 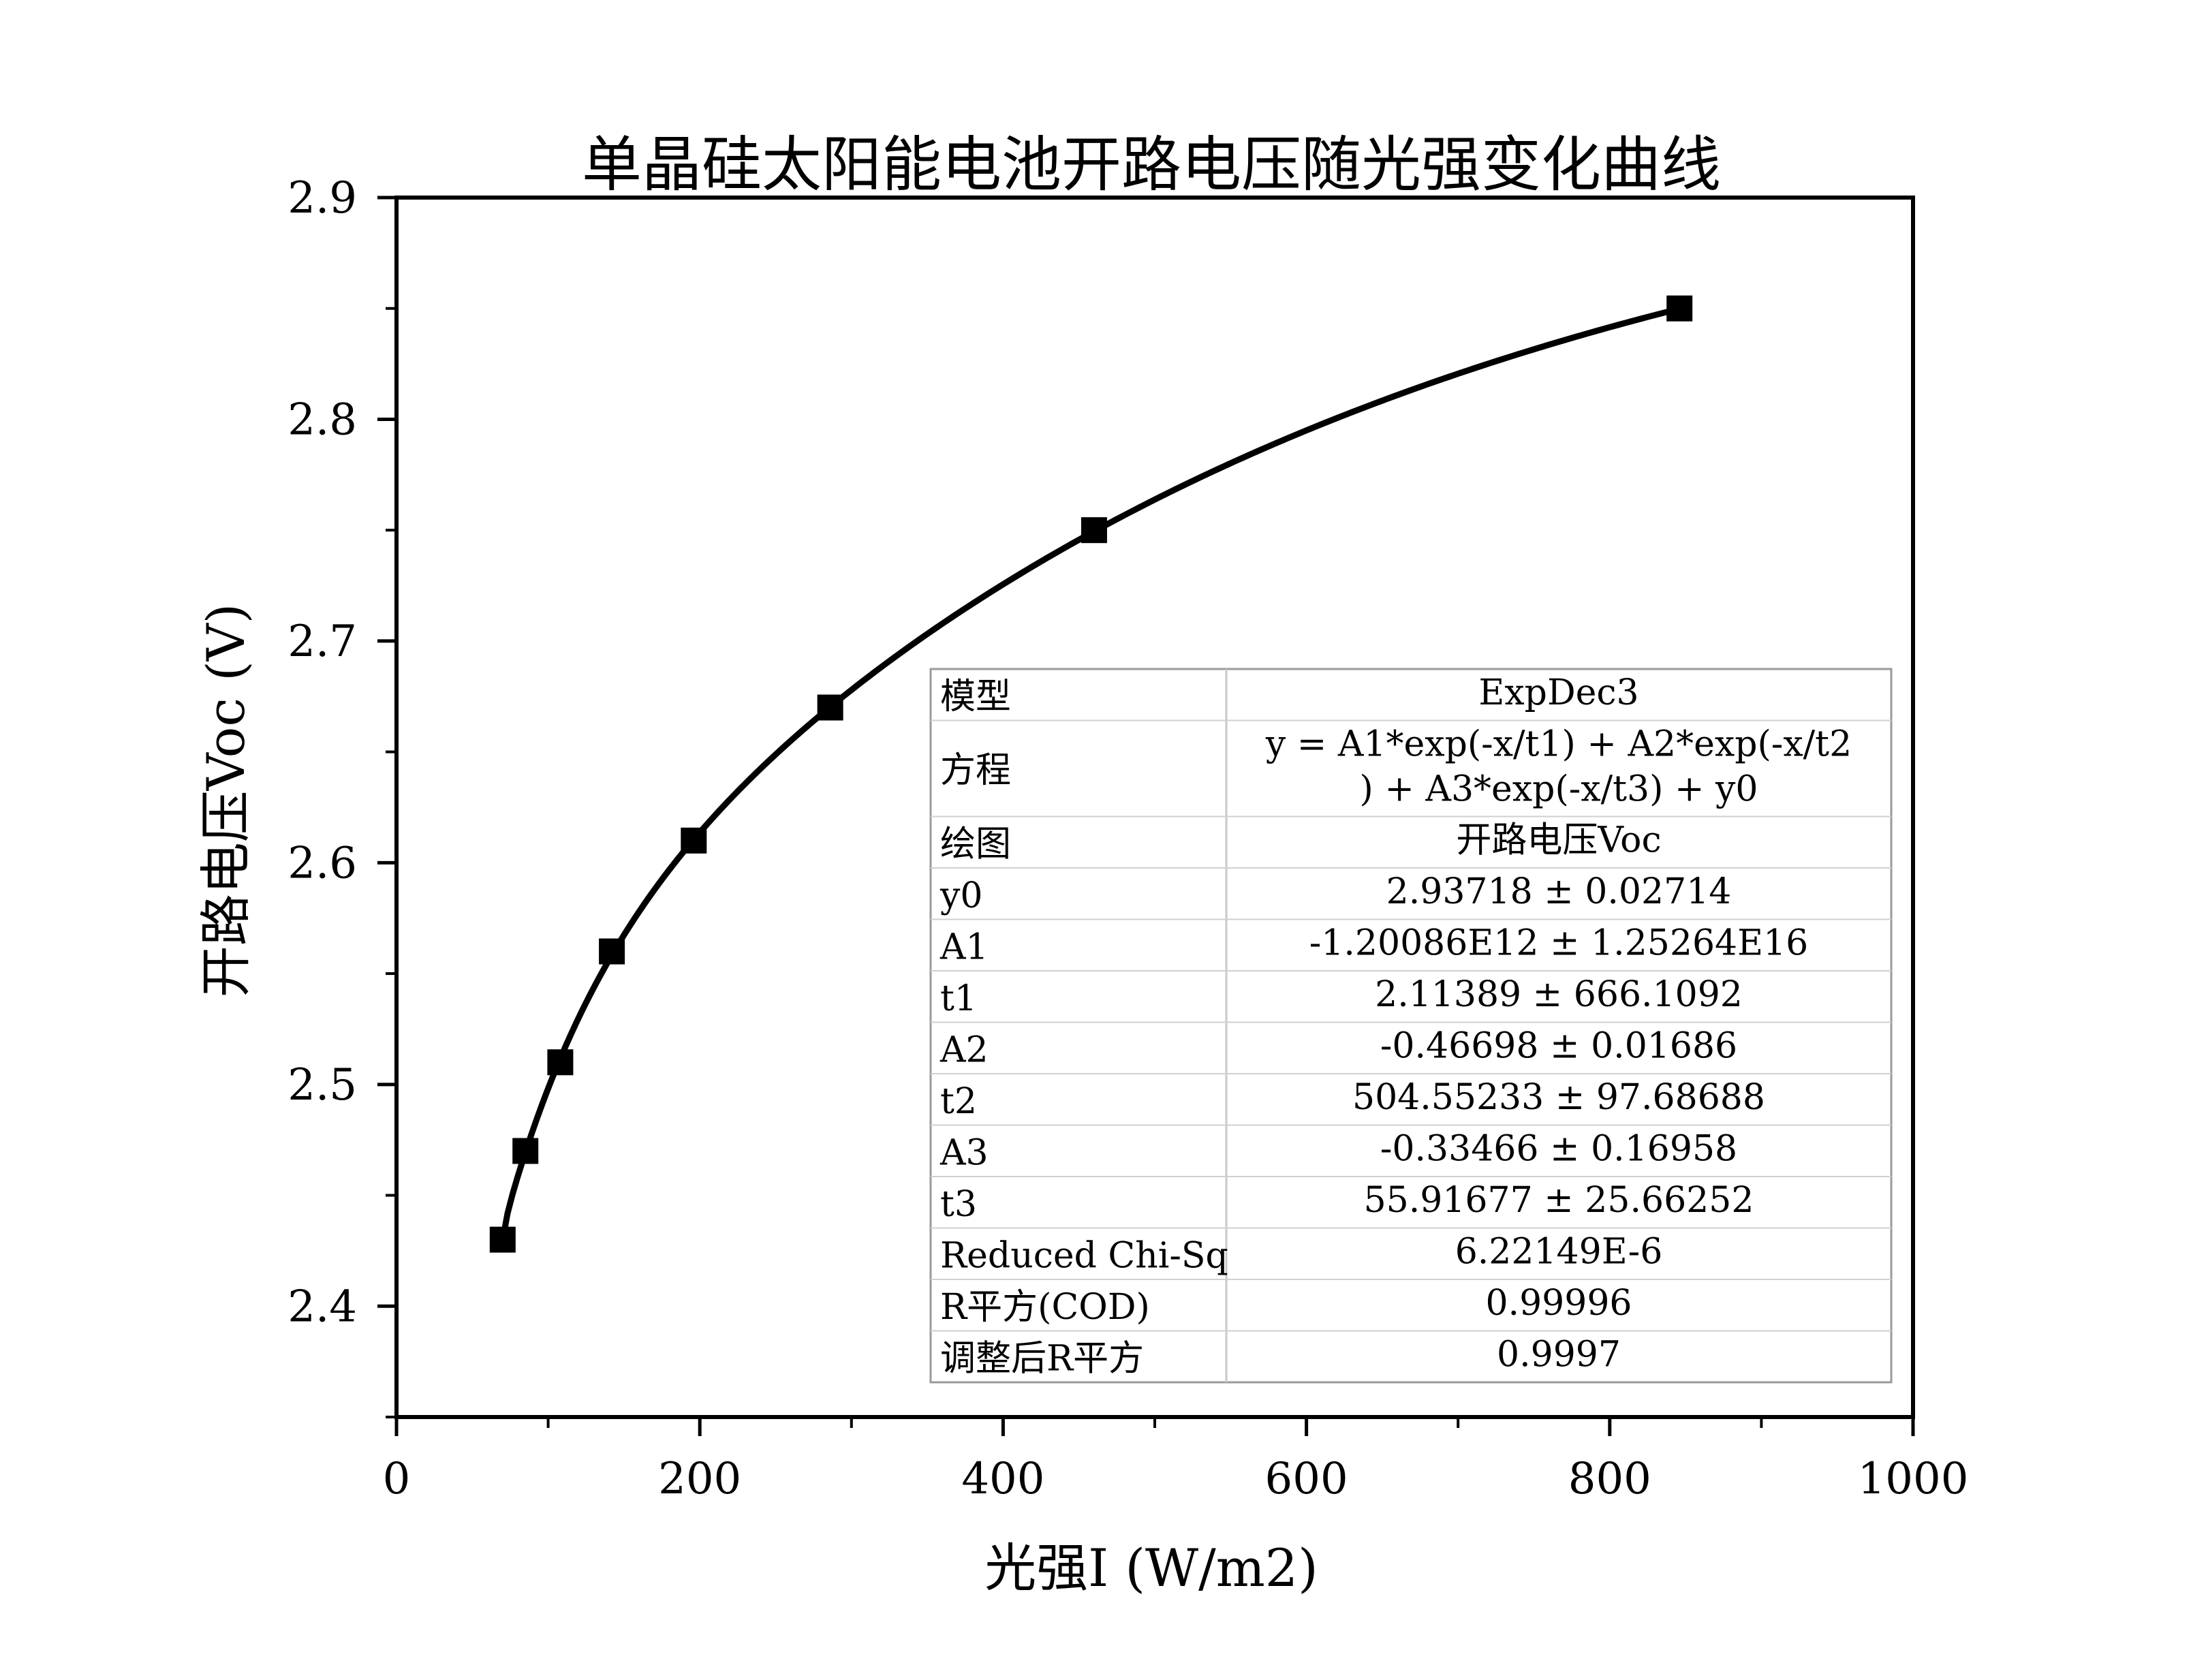 What do you see at coordinates (975, 770) in the screenshot?
I see `table-param-label: 方程` at bounding box center [975, 770].